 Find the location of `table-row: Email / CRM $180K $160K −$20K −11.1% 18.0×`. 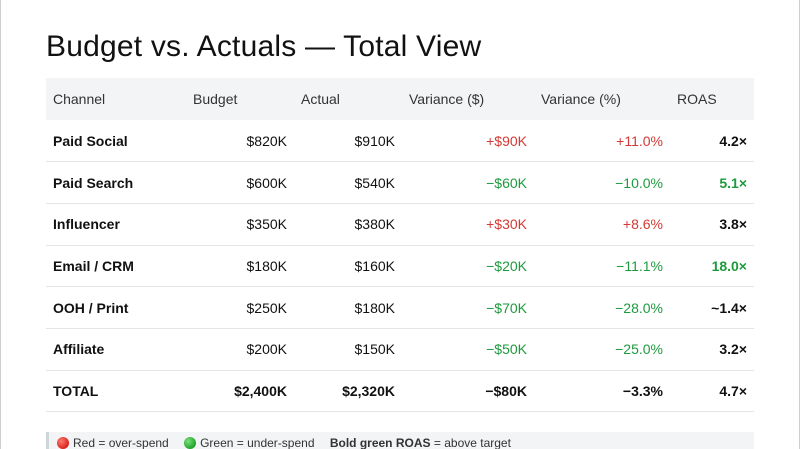

table-row: Email / CRM $180K $160K −$20K −11.1% 18.0× is located at coordinates (400, 266).